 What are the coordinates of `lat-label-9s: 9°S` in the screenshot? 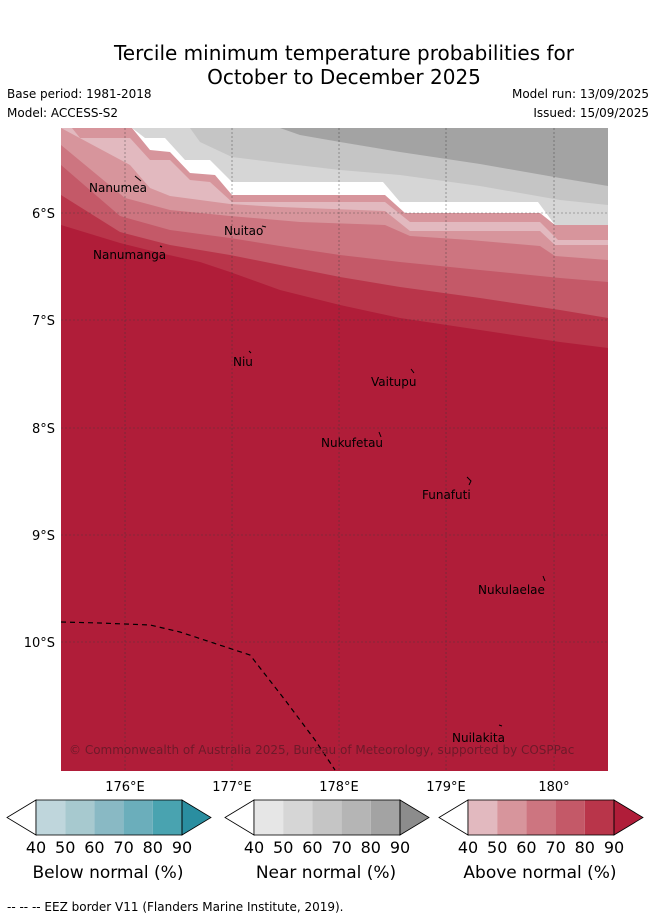 It's located at (43, 536).